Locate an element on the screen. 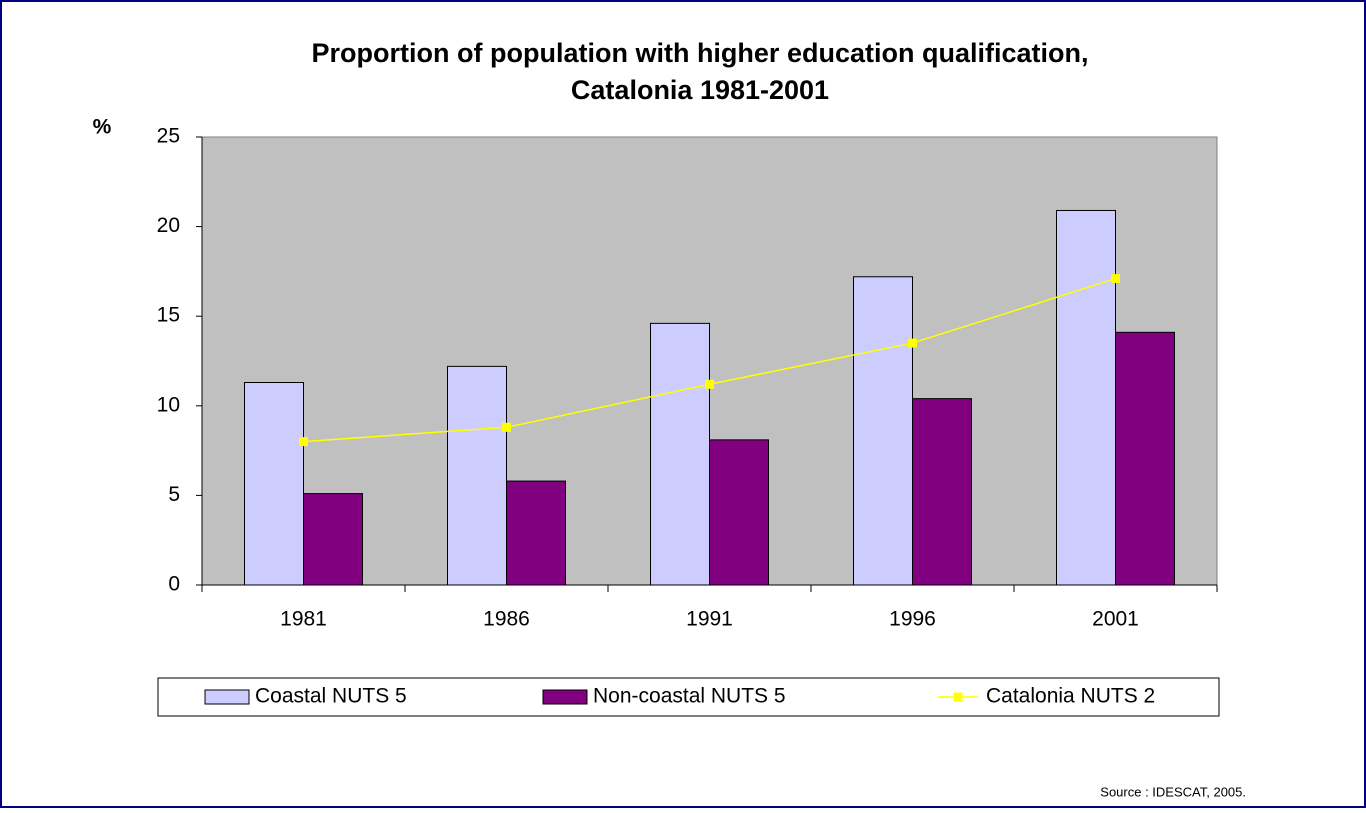  y-tick-label: 0 is located at coordinates (174, 584).